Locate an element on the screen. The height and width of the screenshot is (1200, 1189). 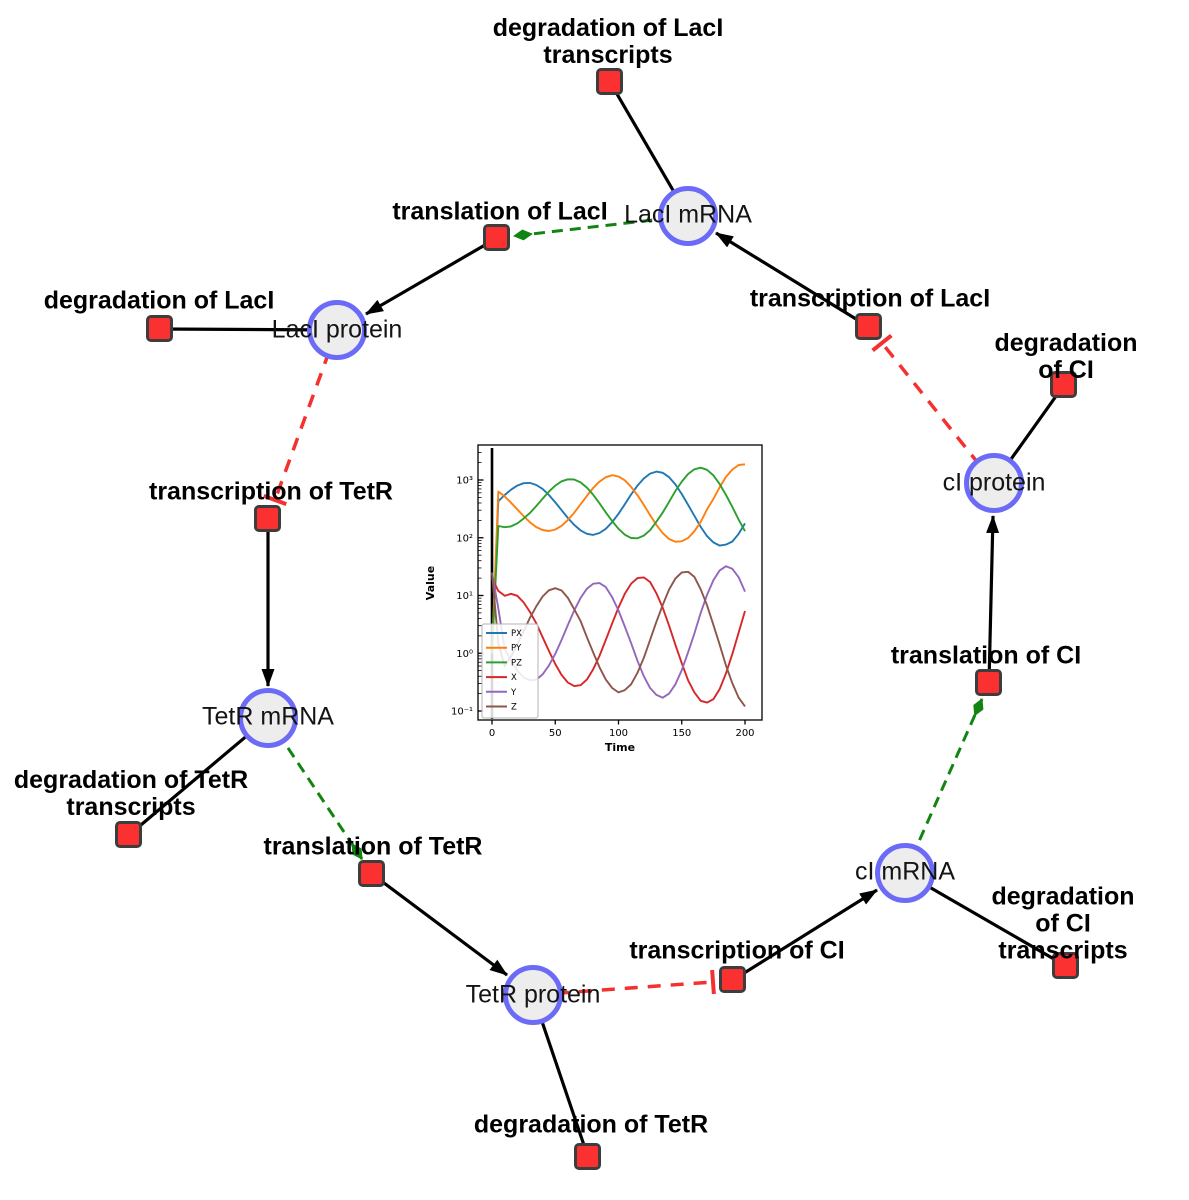
reaction-label-translation-ci: translation of CI is located at coordinates (986, 655).